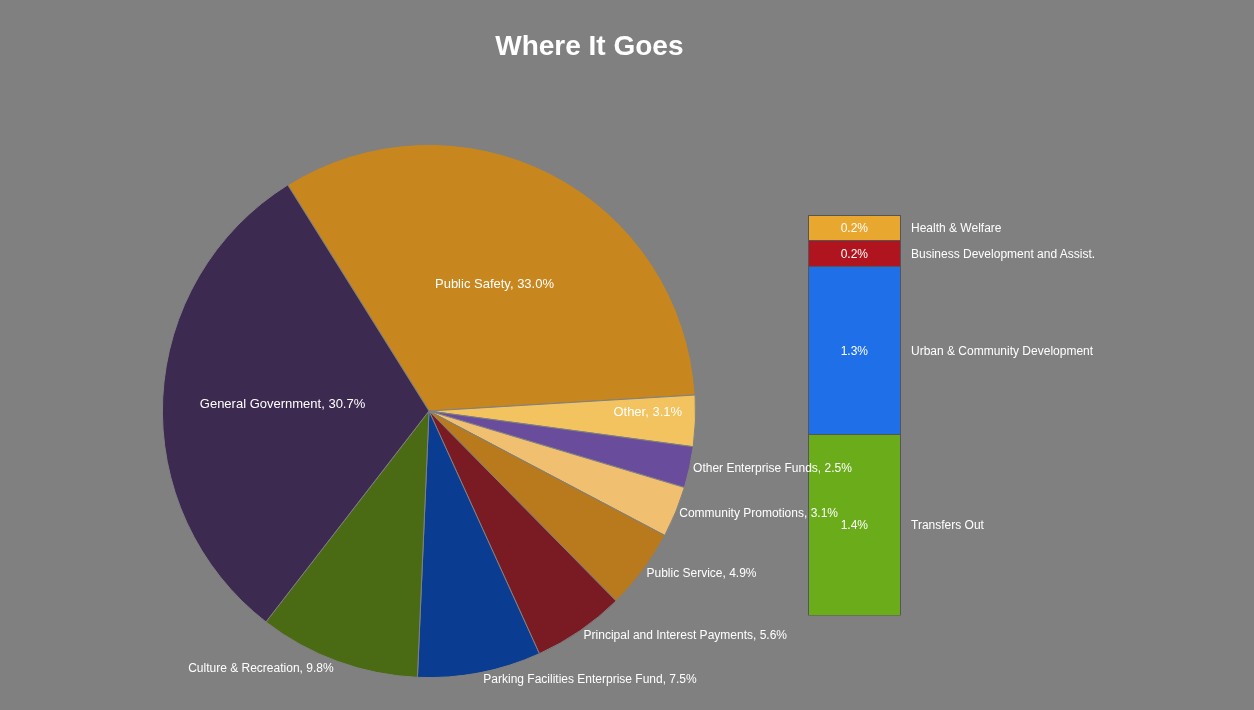  What do you see at coordinates (956, 228) in the screenshot?
I see `series-label: Health & Welfare` at bounding box center [956, 228].